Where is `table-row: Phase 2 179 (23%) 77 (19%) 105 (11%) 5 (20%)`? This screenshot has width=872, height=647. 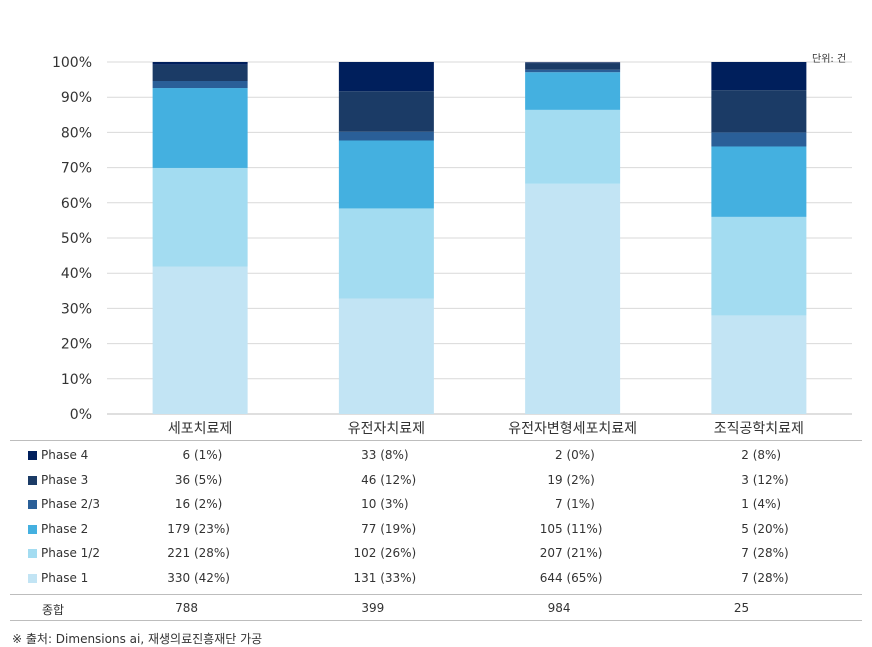 table-row: Phase 2 179 (23%) 77 (19%) 105 (11%) 5 (20%) is located at coordinates (436, 530).